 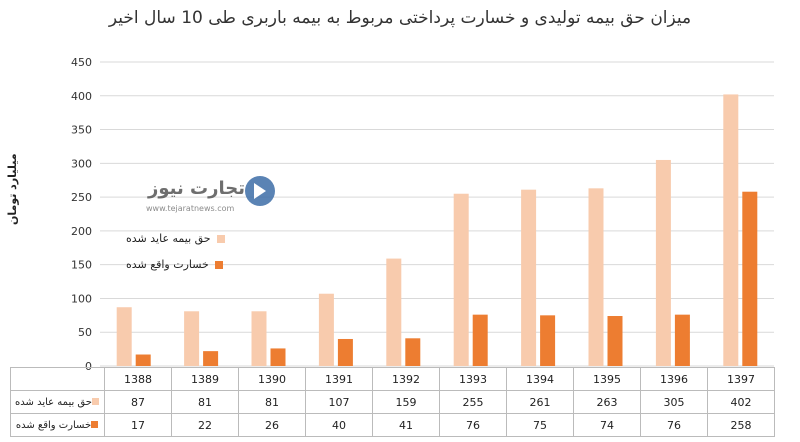 What do you see at coordinates (260, 191) in the screenshot?
I see `watermark-logo-icon` at bounding box center [260, 191].